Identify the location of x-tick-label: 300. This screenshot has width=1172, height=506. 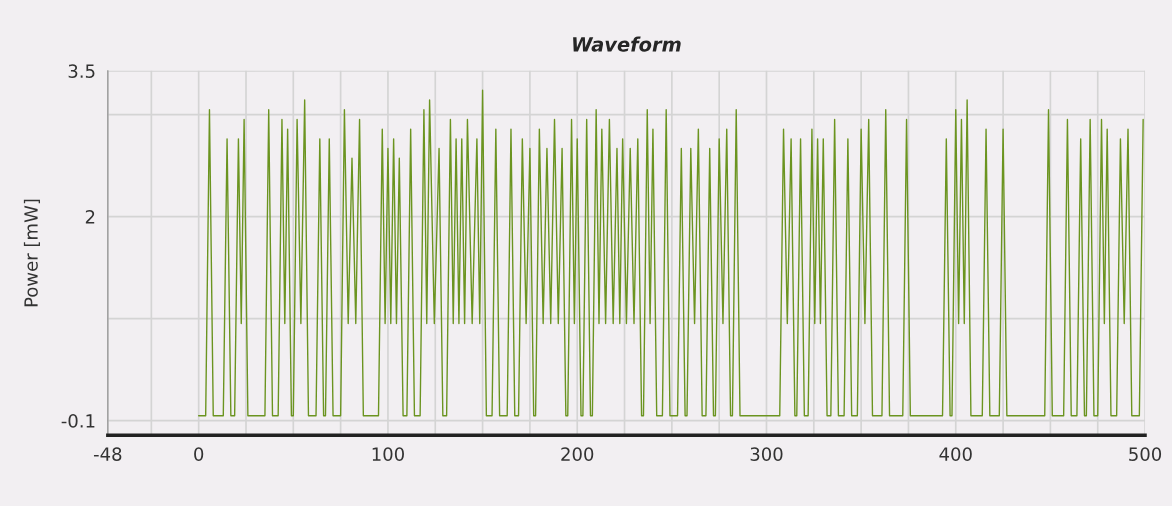
(766, 454).